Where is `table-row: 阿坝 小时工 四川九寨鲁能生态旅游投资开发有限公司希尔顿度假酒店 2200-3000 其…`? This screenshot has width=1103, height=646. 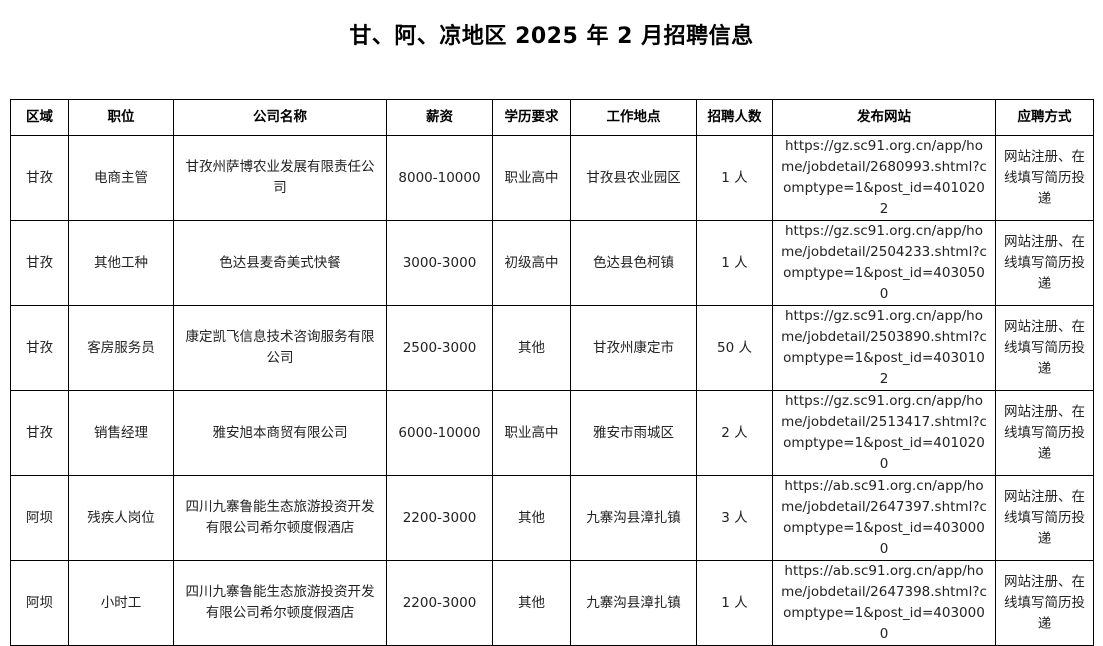 table-row: 阿坝 小时工 四川九寨鲁能生态旅游投资开发有限公司希尔顿度假酒店 2200-3000 其… is located at coordinates (552, 603).